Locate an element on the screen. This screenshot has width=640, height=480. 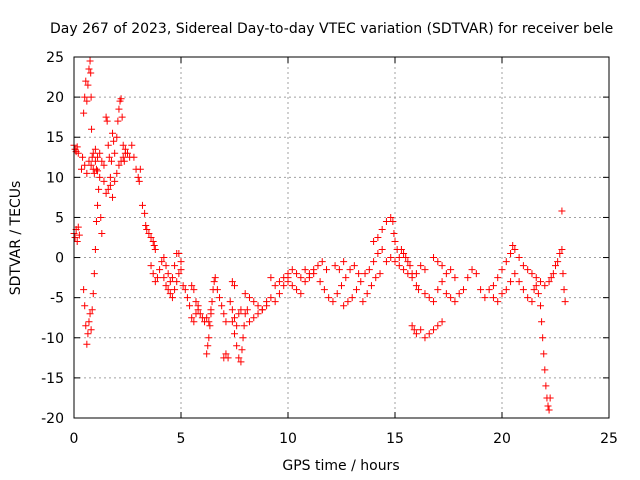
x-tick-label: 10 is located at coordinates (288, 439).